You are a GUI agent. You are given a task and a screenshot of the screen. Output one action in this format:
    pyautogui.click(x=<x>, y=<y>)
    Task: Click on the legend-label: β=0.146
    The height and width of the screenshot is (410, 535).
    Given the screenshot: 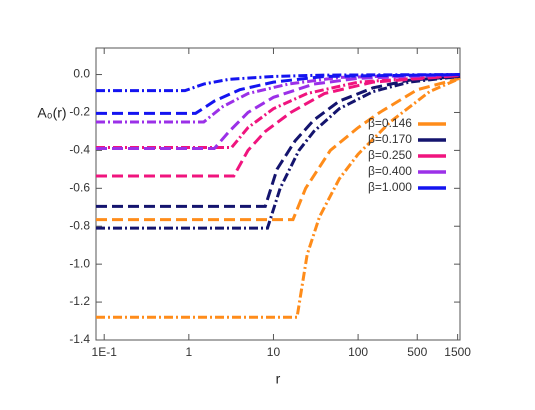 What is the action you would take?
    pyautogui.click(x=390, y=123)
    